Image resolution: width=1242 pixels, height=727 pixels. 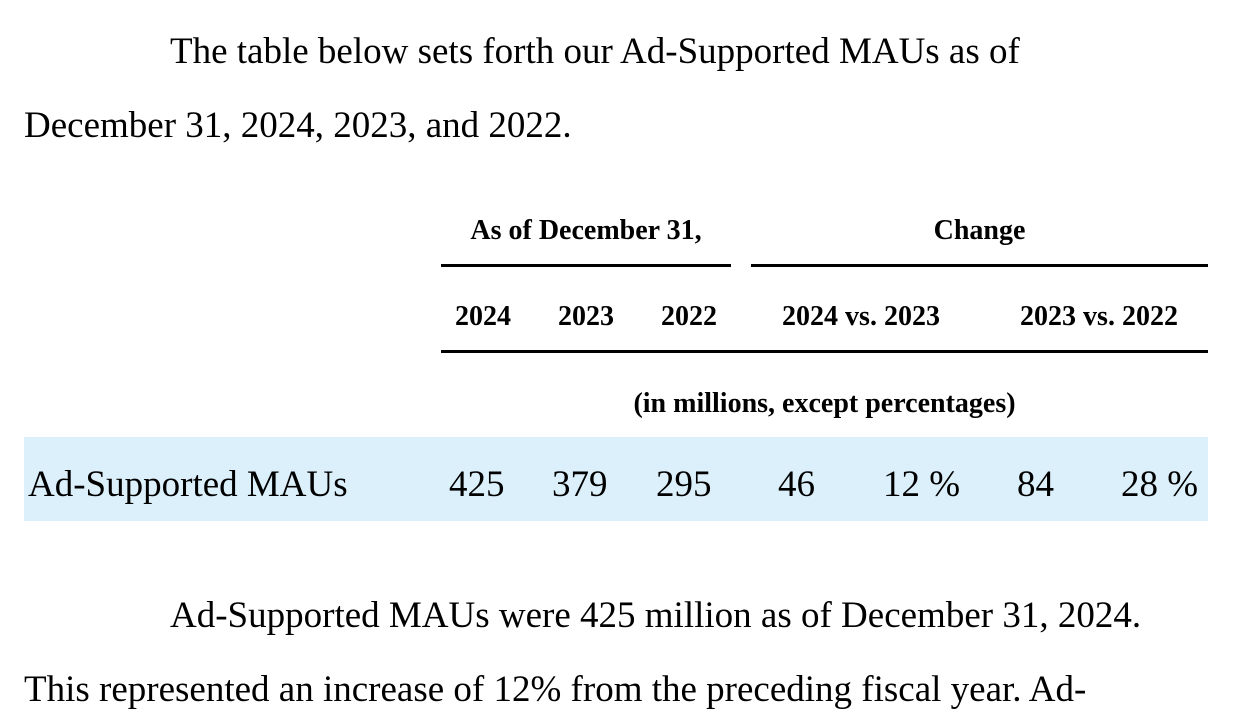 I want to click on row-label: Ad-Supported MAUs, so click(x=188, y=484).